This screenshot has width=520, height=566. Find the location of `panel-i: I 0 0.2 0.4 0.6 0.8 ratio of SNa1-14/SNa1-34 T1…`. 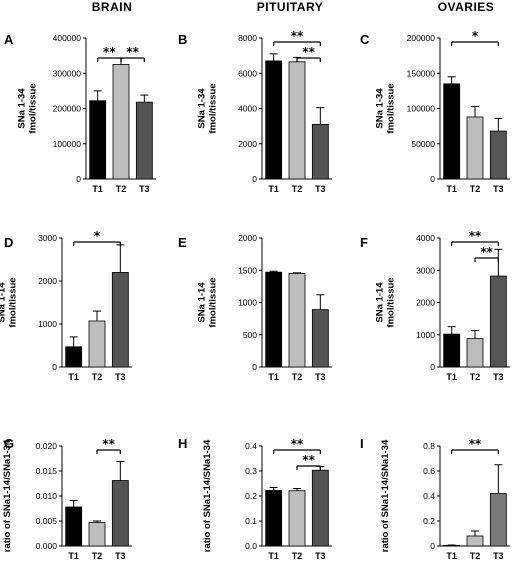

panel-i: I 0 0.2 0.4 0.6 0.8 ratio of SNa1-14/SNa1-34 T1… is located at coordinates (435, 498).